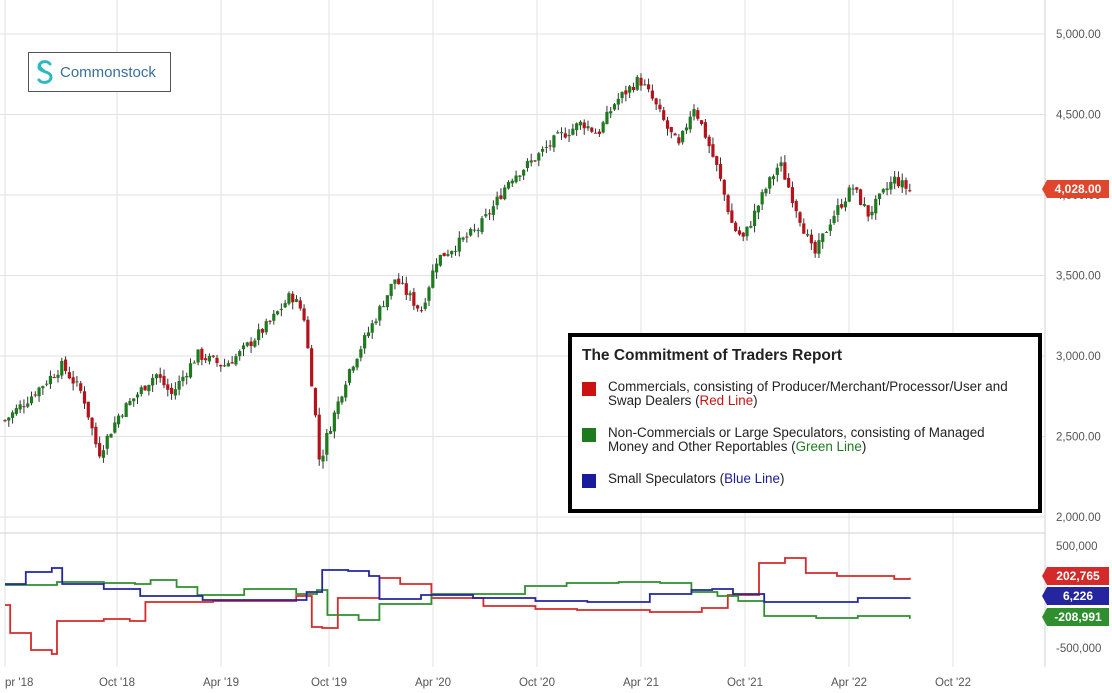 This screenshot has height=693, width=1112. I want to click on y-tick-label: 2,500.00, so click(1078, 438).